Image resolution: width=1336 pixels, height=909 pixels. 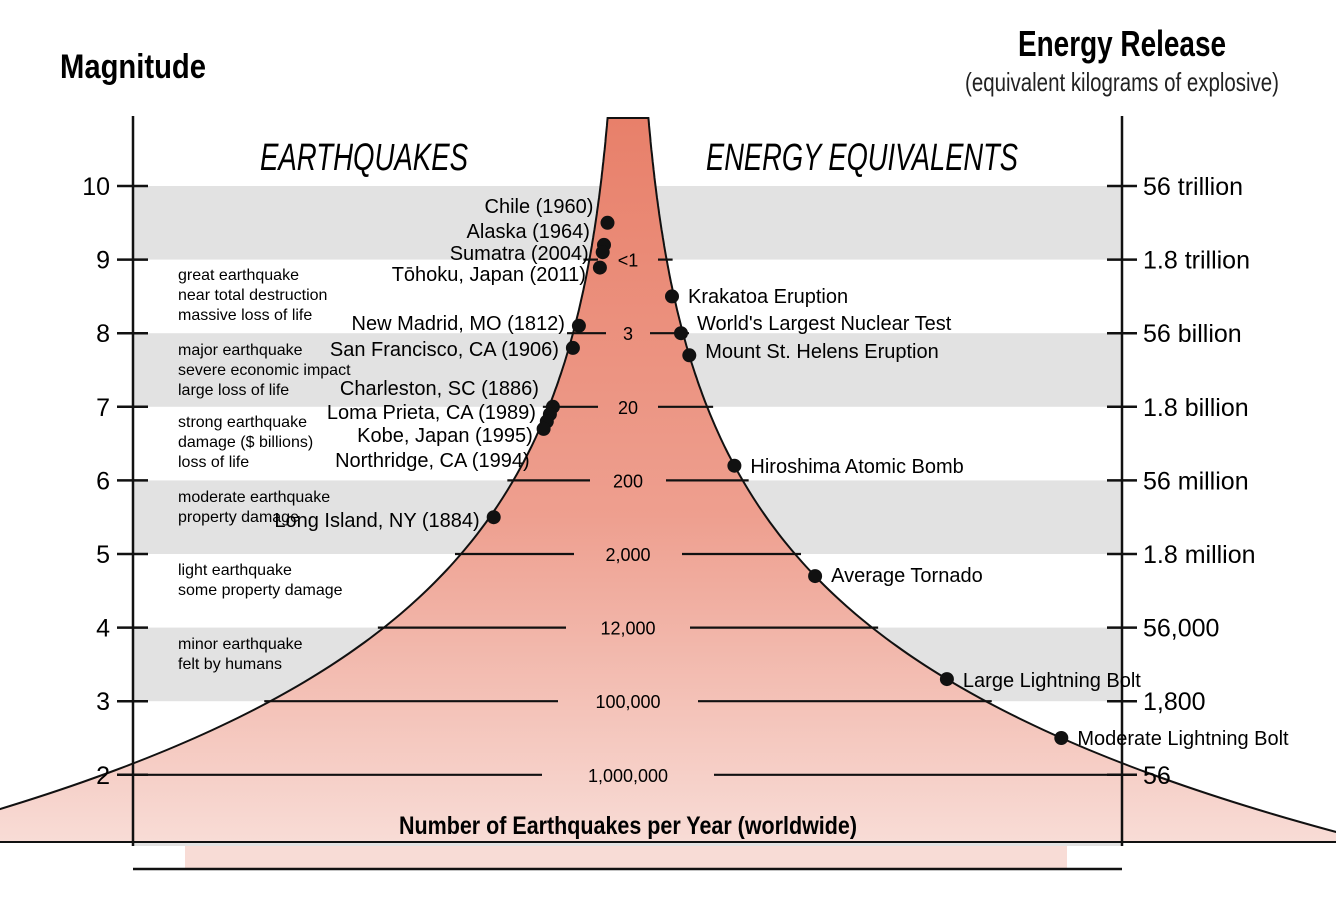 What do you see at coordinates (626, 857) in the screenshot?
I see `funnel-base` at bounding box center [626, 857].